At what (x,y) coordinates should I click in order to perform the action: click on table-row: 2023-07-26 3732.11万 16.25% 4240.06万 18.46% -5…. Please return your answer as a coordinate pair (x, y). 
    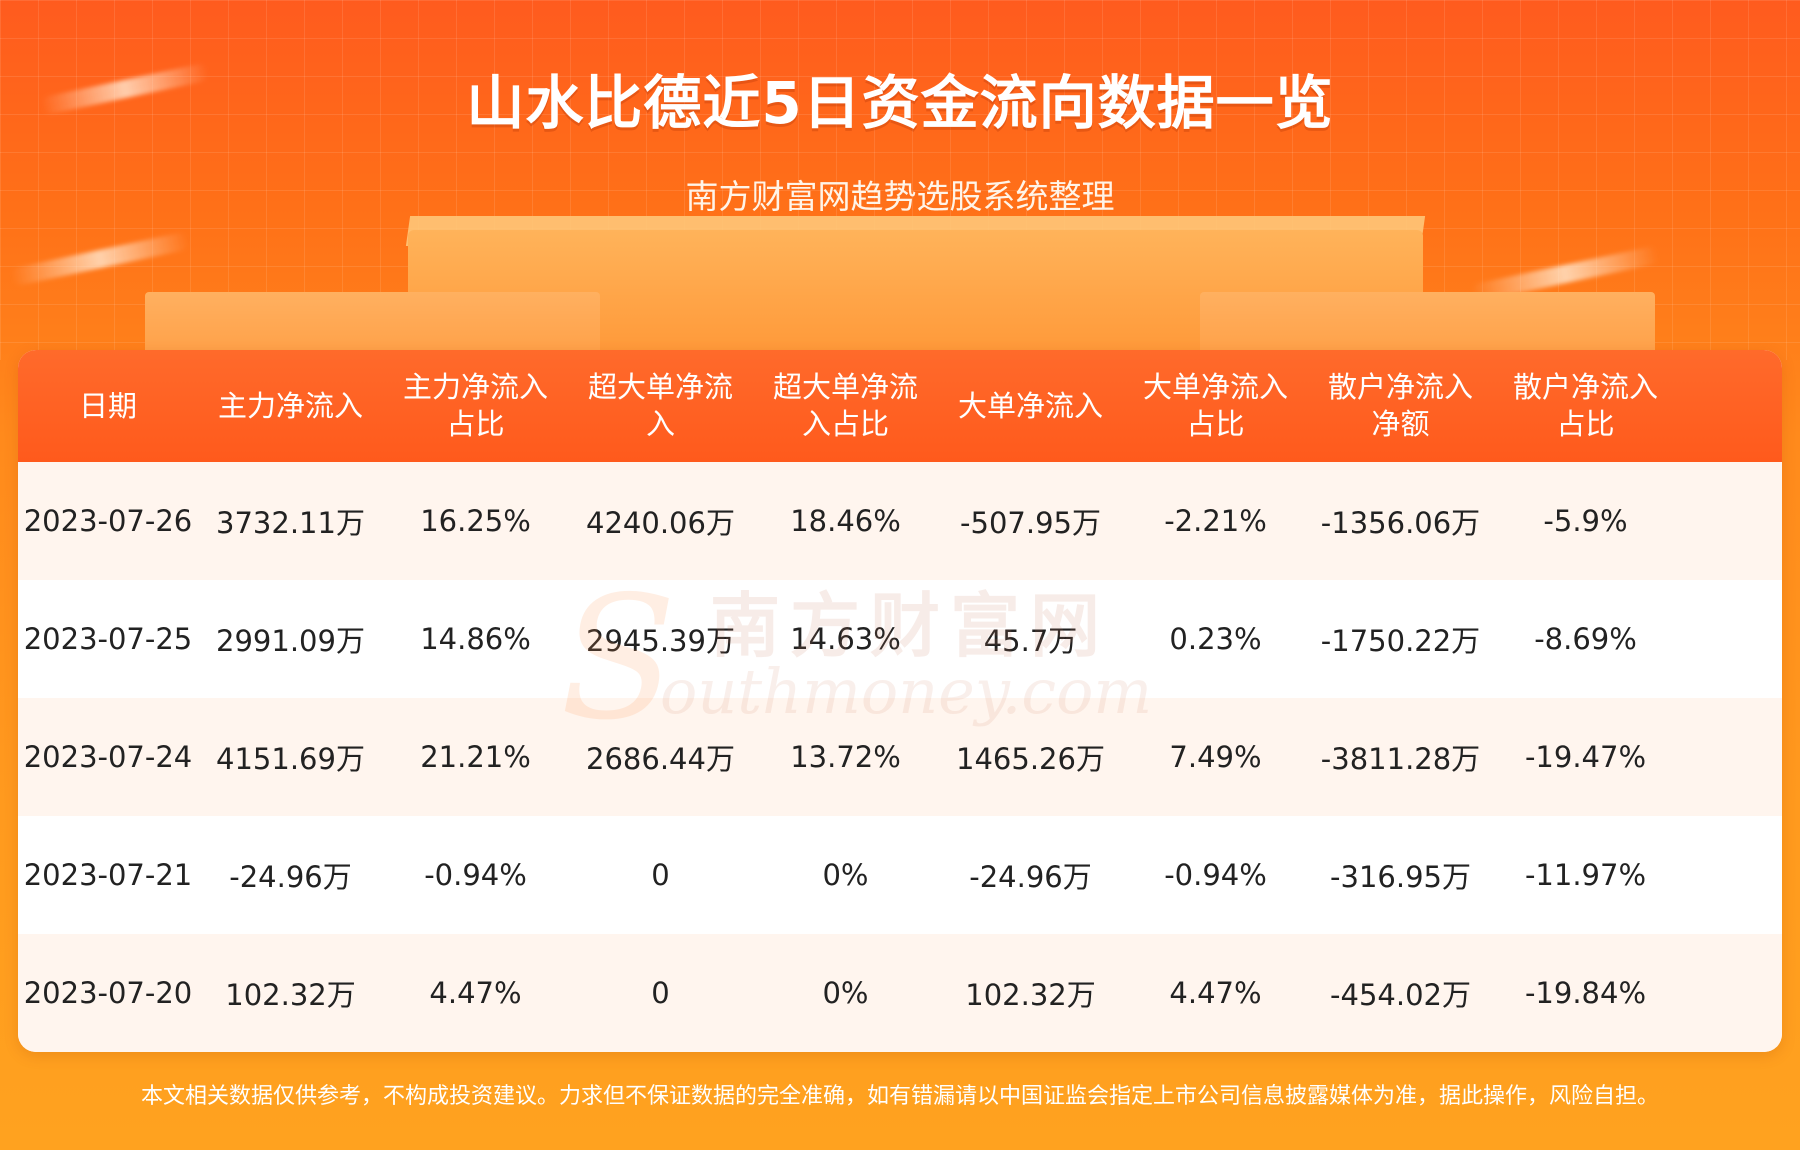
    Looking at the image, I should click on (900, 521).